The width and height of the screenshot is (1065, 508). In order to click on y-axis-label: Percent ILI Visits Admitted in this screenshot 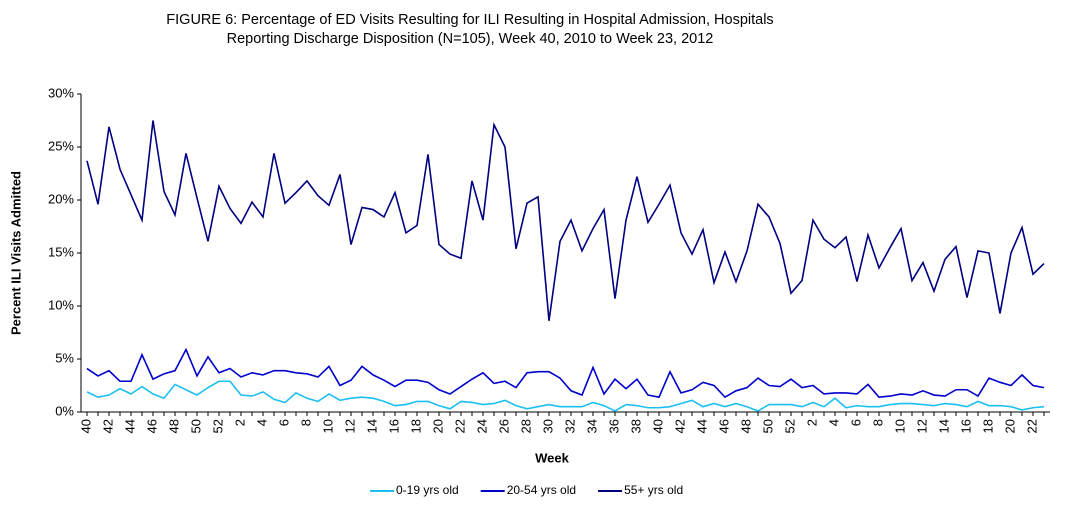, I will do `click(15, 253)`.